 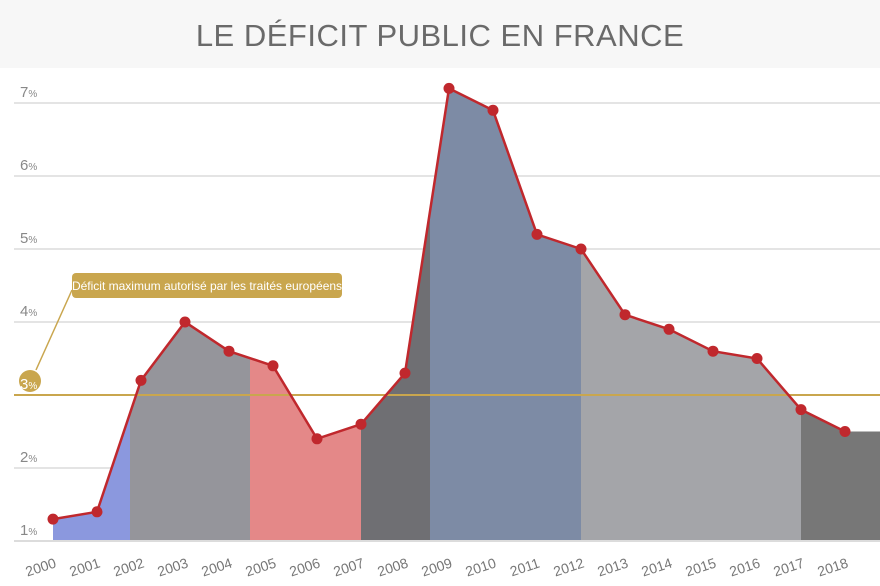 What do you see at coordinates (40, 567) in the screenshot?
I see `x-tick-label: 2000` at bounding box center [40, 567].